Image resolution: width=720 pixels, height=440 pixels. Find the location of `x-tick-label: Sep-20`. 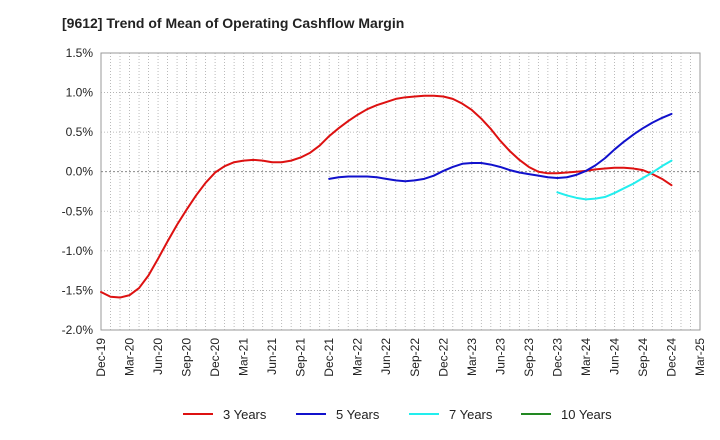

x-tick-label: Sep-20 is located at coordinates (187, 357).